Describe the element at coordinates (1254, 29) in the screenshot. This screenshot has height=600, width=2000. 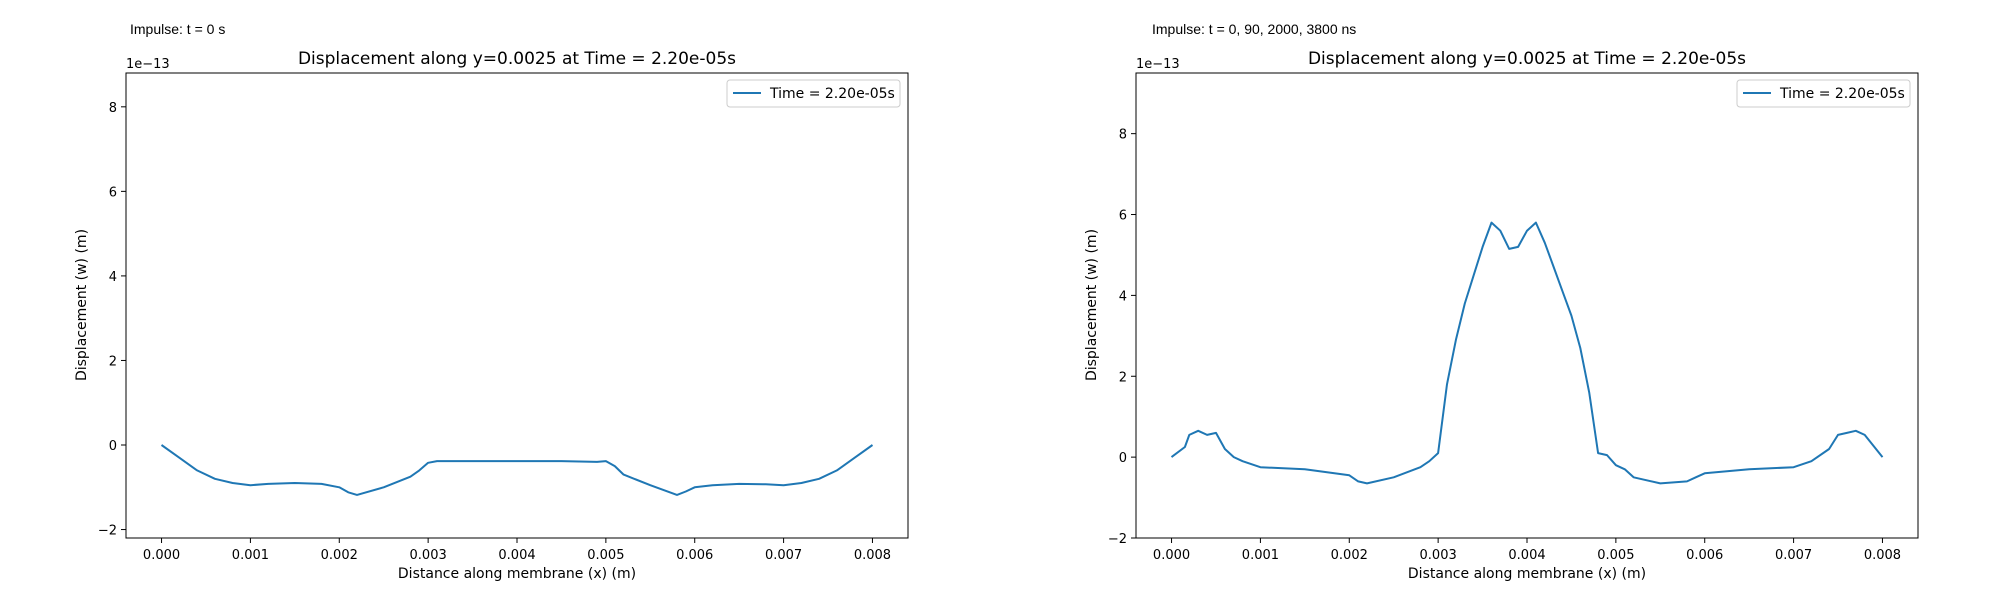
I see `impulse-annotation: Impulse: t = 0, 90, 2000, 3800 ns` at that location.